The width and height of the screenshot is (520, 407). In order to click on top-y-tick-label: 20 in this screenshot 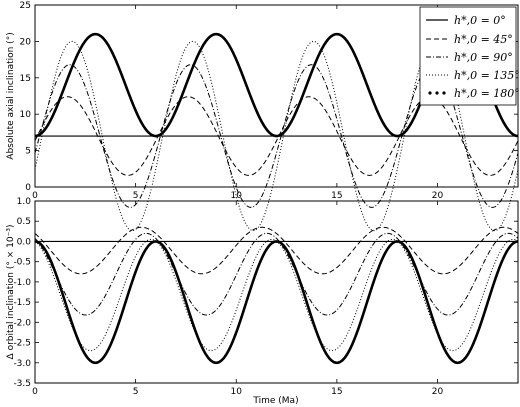, I will do `click(26, 42)`.